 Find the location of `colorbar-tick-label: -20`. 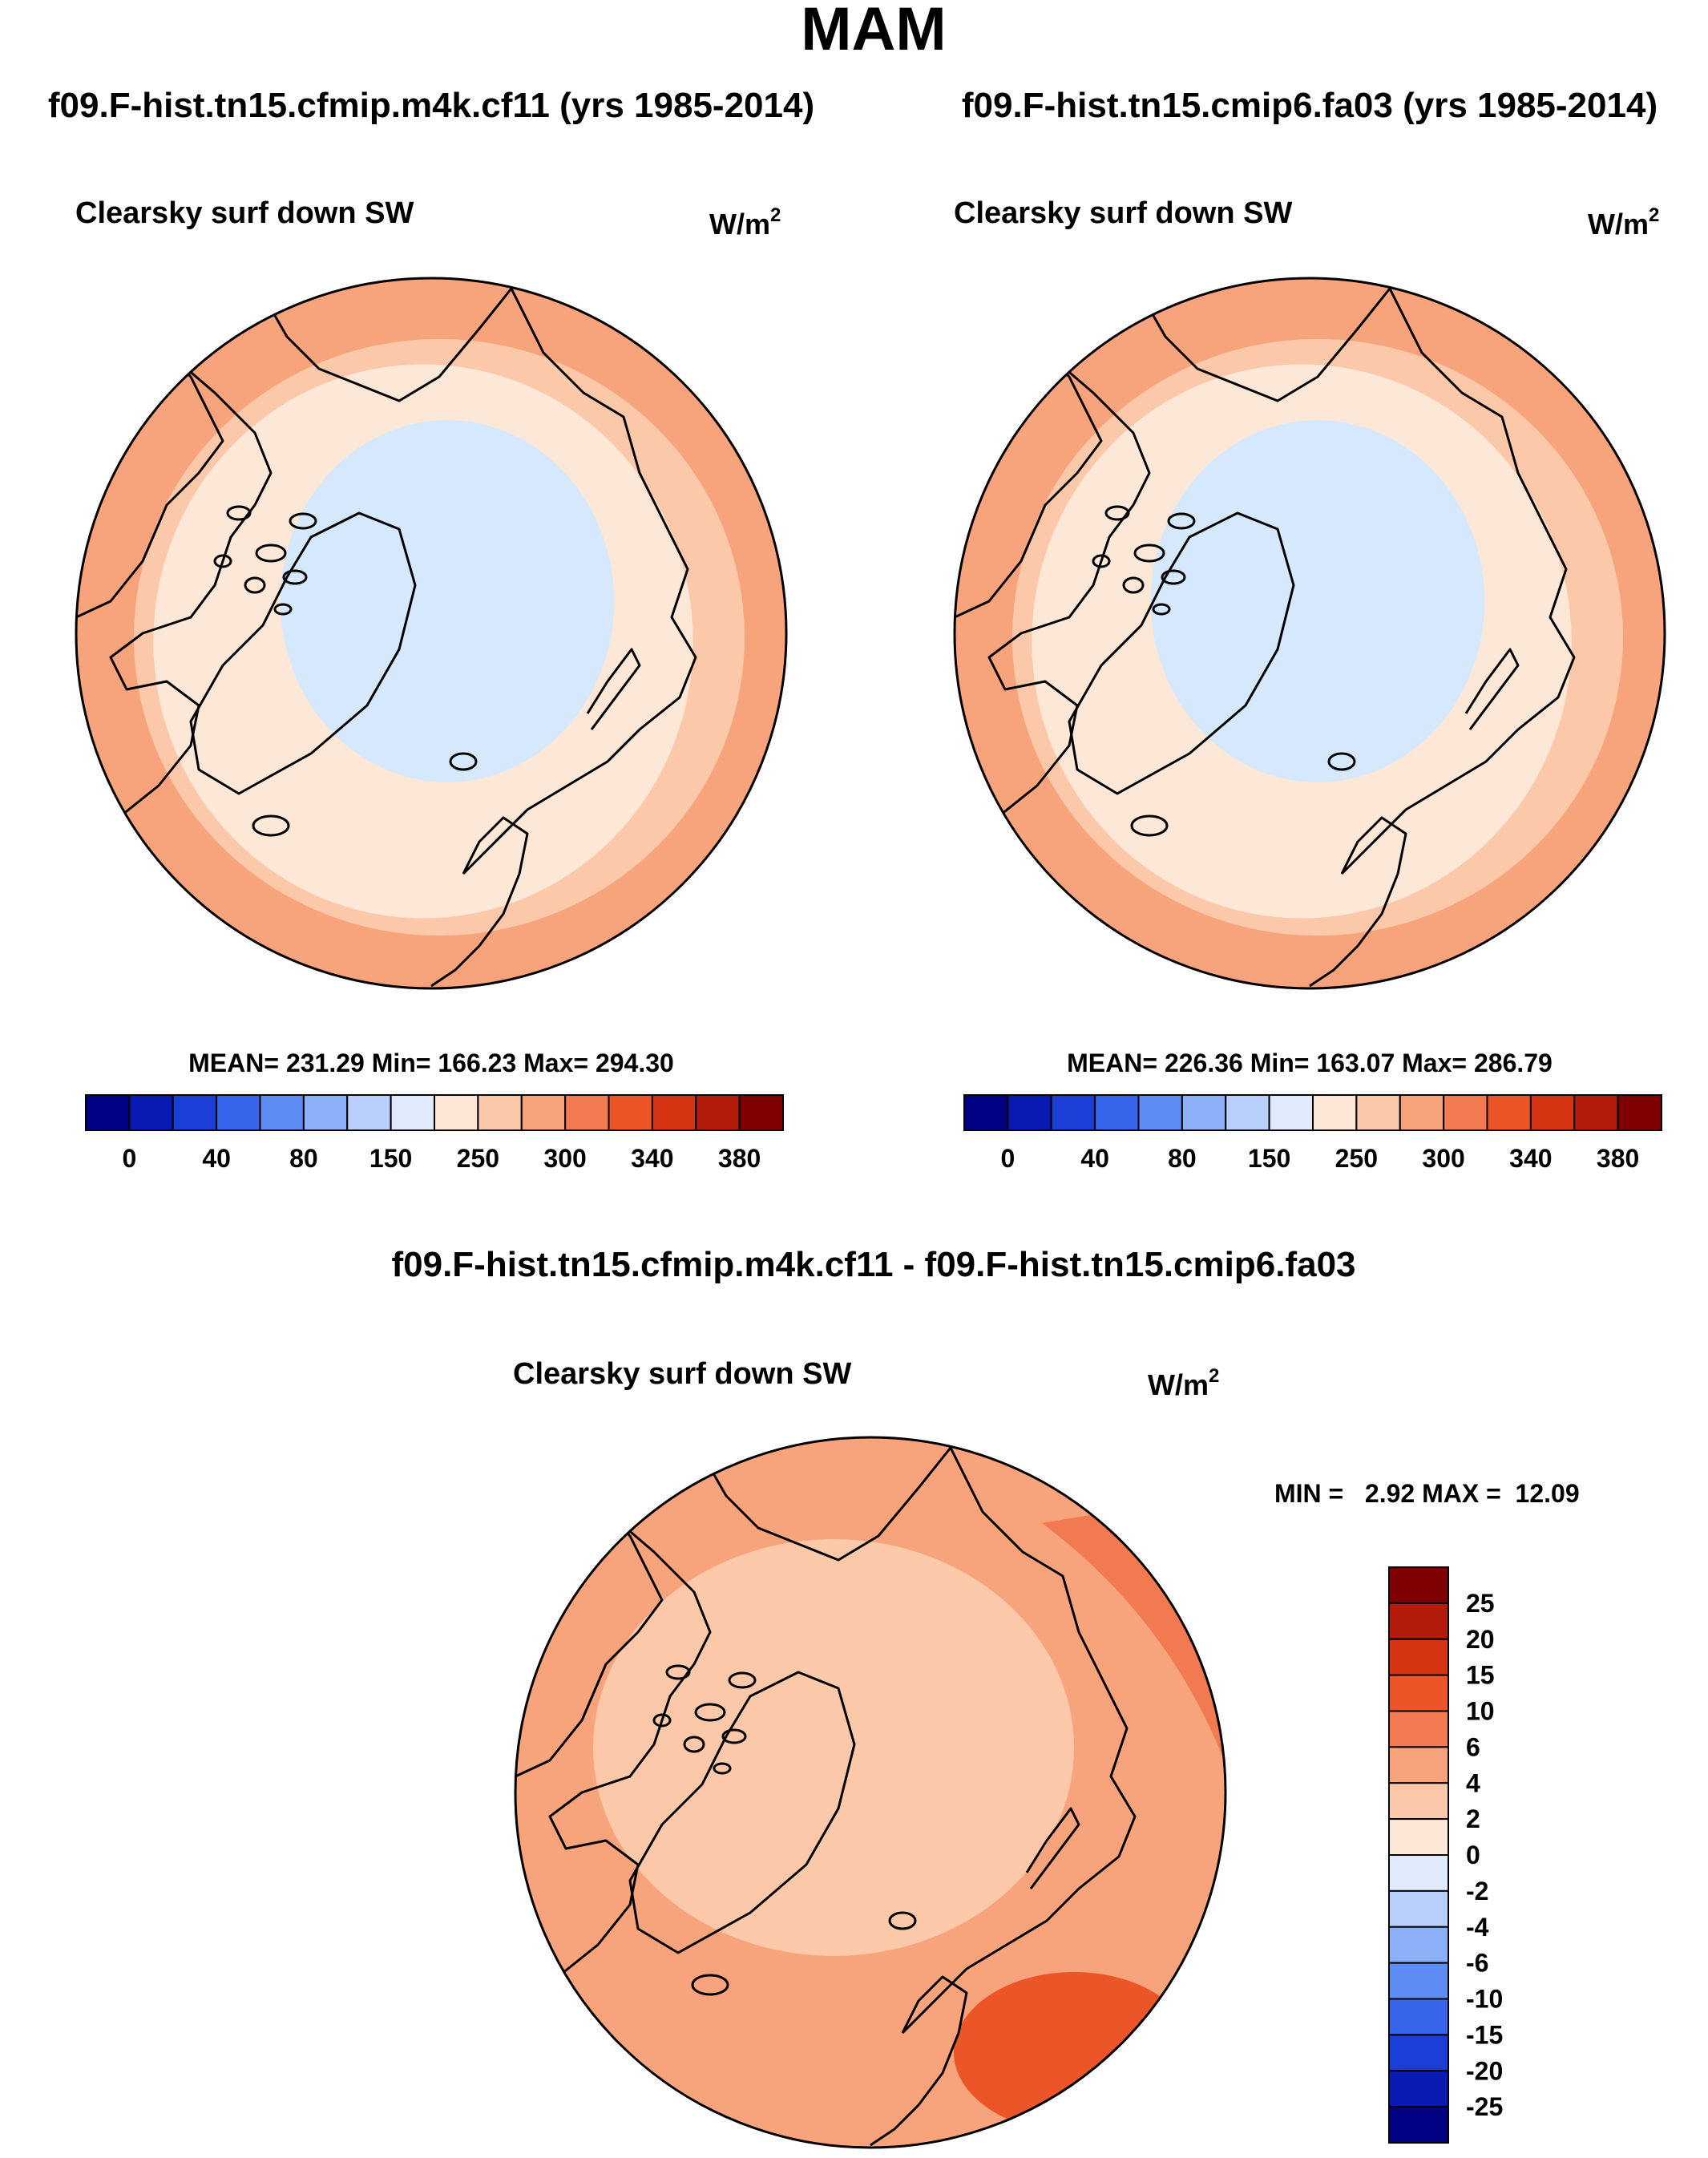

colorbar-tick-label: -20 is located at coordinates (1484, 2070).